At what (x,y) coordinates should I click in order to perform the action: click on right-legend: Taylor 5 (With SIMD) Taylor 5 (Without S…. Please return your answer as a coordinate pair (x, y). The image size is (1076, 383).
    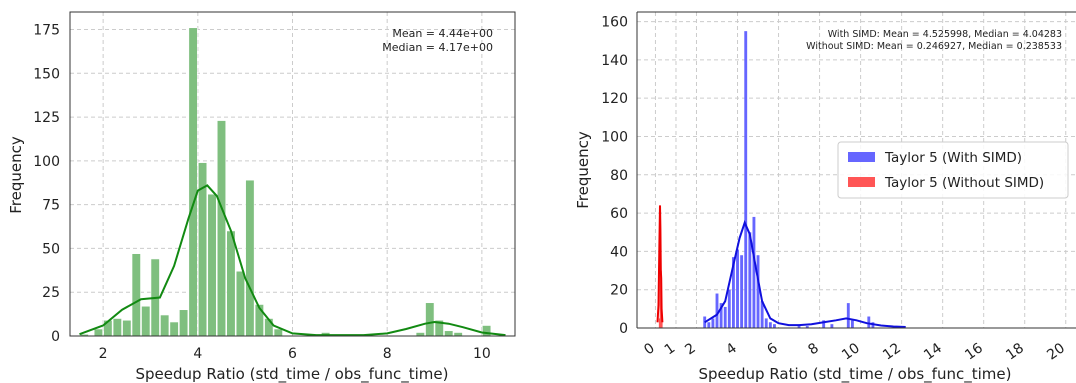
    Looking at the image, I should click on (953, 170).